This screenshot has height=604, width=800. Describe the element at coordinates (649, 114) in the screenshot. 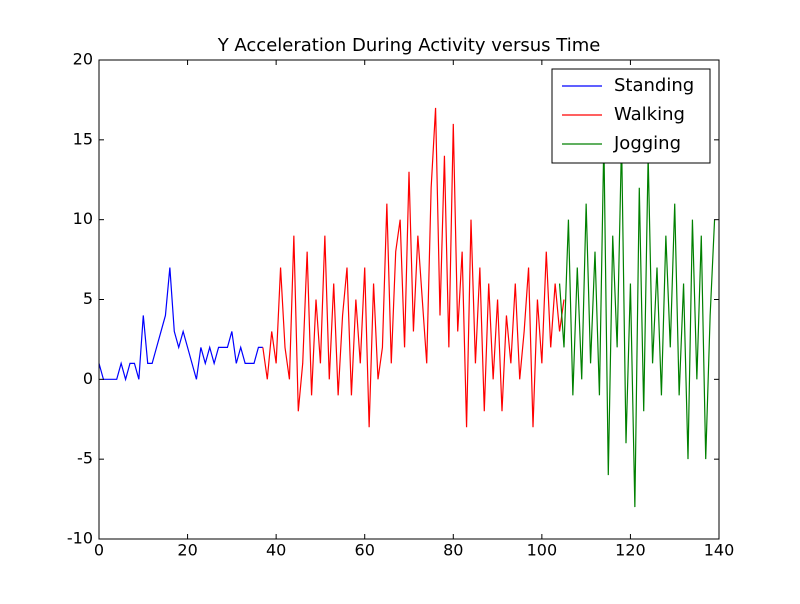

I see `legend-label: Walking` at that location.